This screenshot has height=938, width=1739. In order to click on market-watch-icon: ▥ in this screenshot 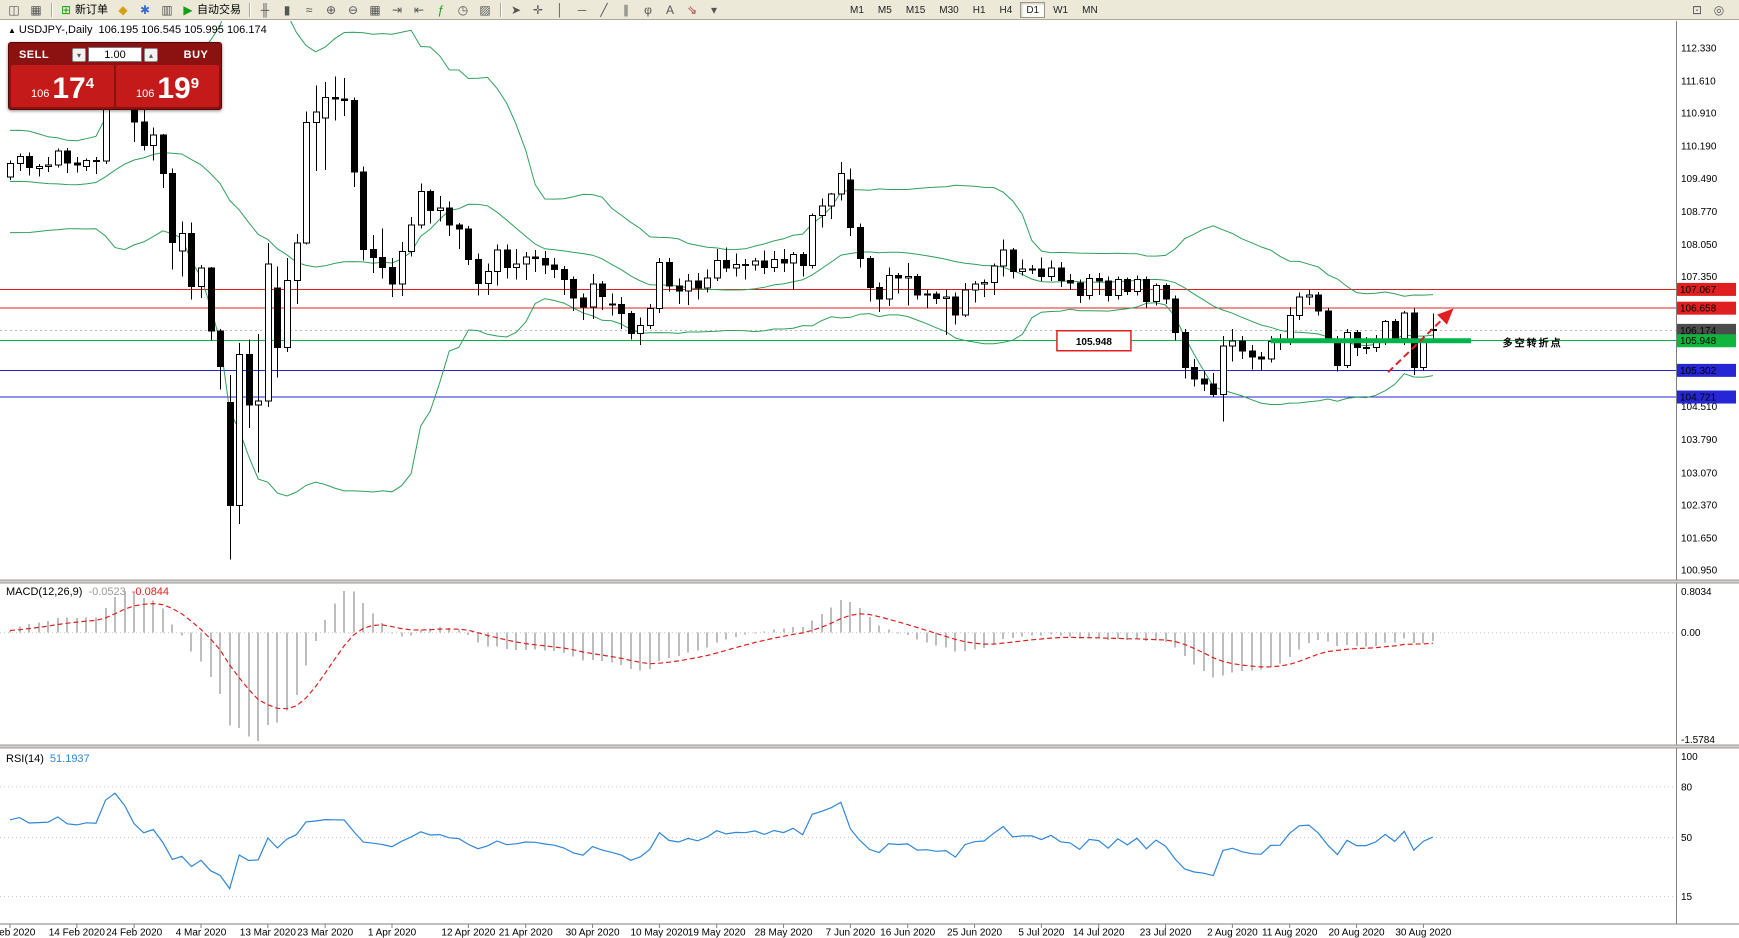, I will do `click(167, 10)`.